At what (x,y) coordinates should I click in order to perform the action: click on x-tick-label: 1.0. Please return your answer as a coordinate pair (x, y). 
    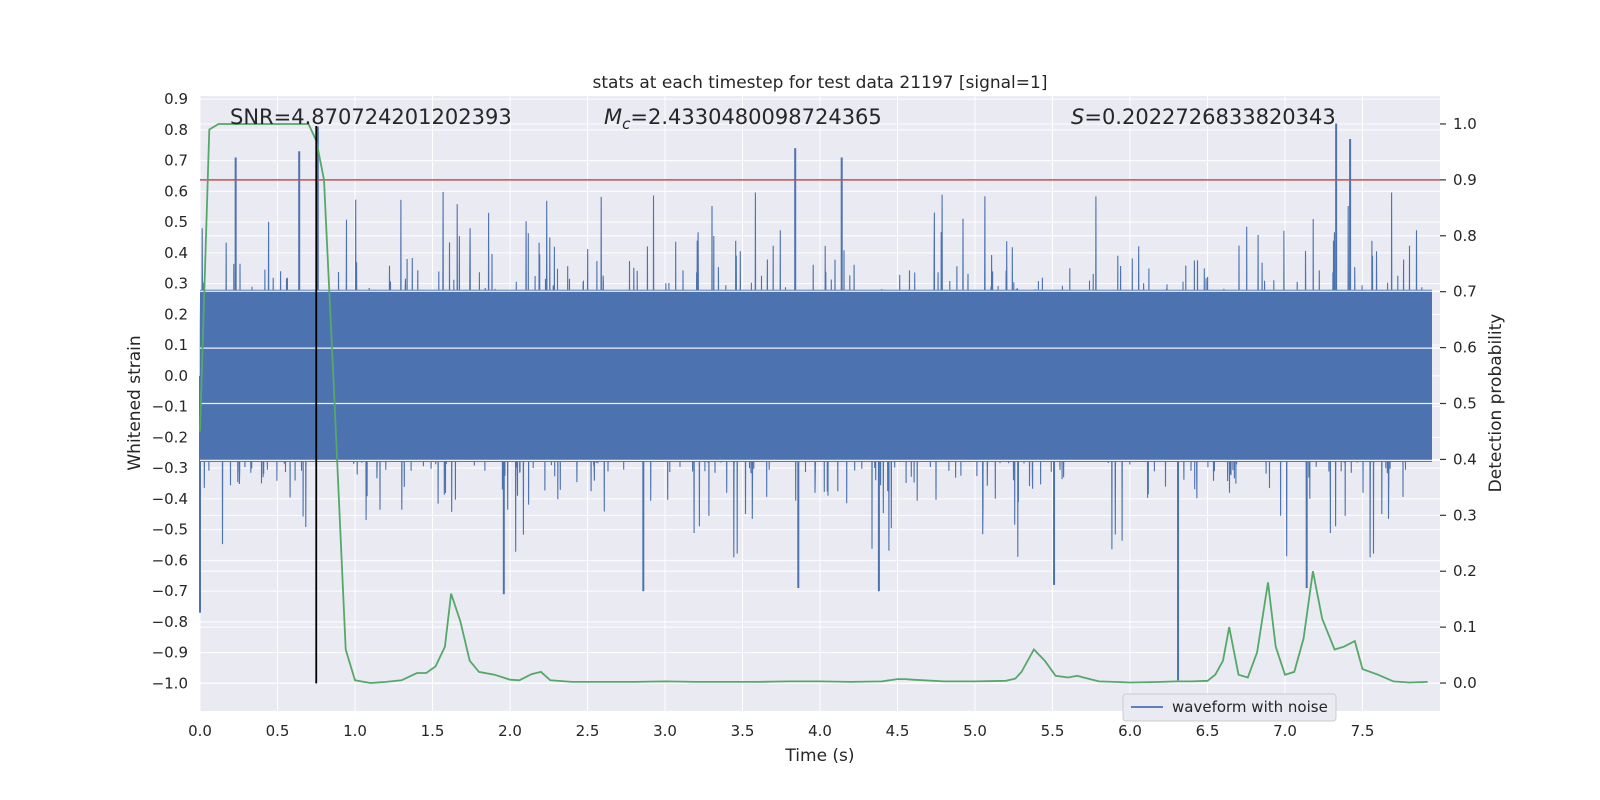
    Looking at the image, I should click on (355, 731).